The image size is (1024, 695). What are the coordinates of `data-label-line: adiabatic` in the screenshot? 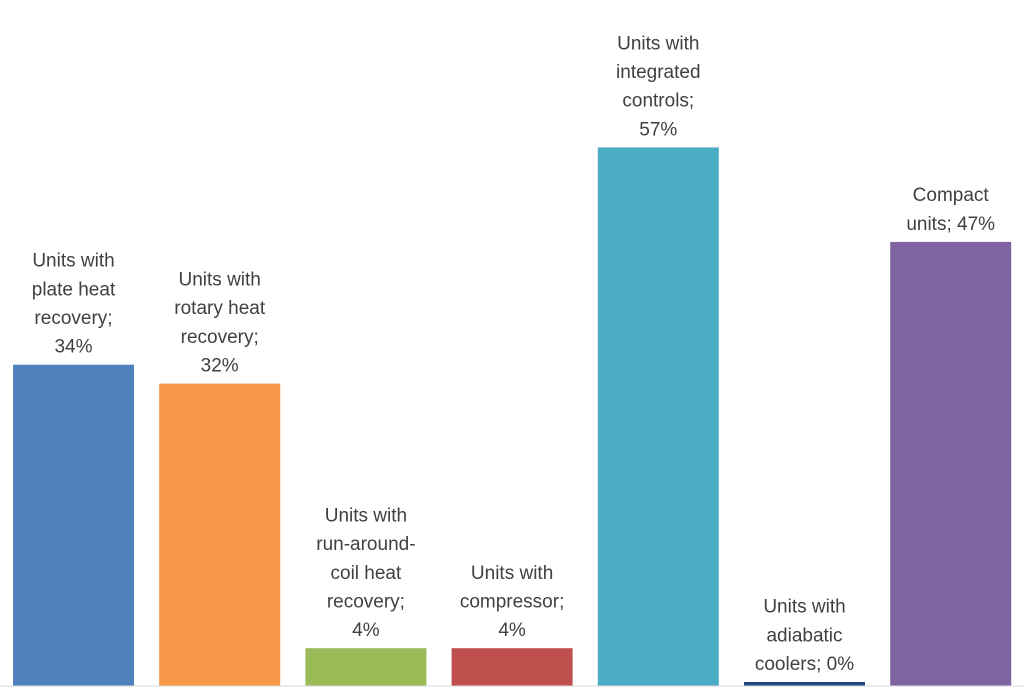 It's located at (804, 635).